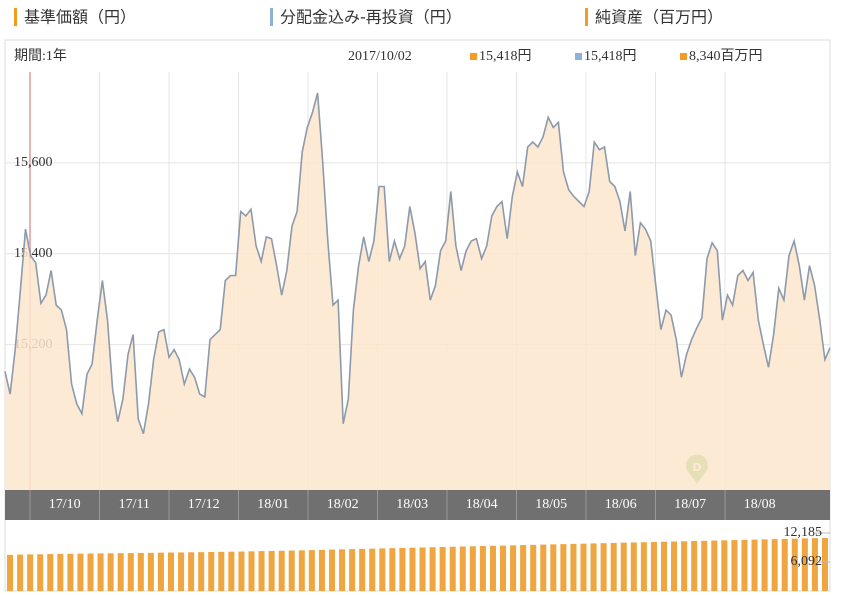 The height and width of the screenshot is (596, 841). Describe the element at coordinates (33, 162) in the screenshot. I see `y-tick-label: 15,600` at that location.